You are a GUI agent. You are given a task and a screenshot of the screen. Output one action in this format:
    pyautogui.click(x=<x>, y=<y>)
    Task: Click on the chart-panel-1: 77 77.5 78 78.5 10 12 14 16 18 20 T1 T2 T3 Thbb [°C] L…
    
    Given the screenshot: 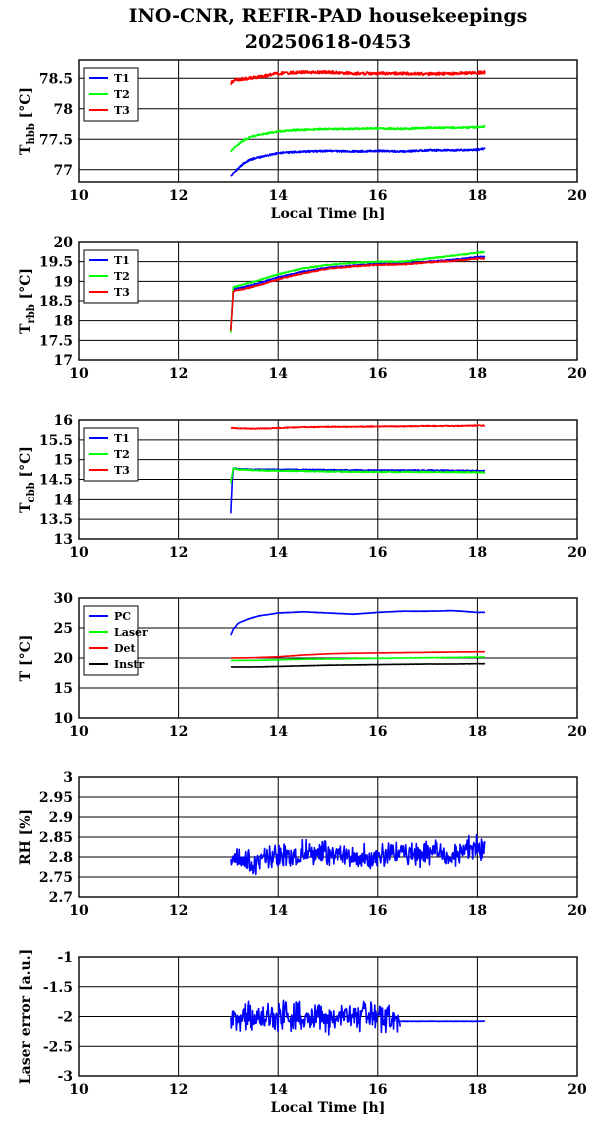 What is the action you would take?
    pyautogui.click(x=302, y=140)
    